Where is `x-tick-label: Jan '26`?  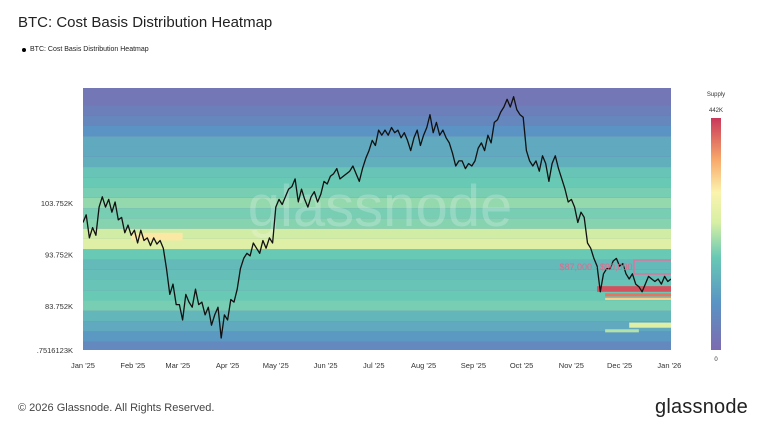
x-tick-label: Jan '26 is located at coordinates (669, 365).